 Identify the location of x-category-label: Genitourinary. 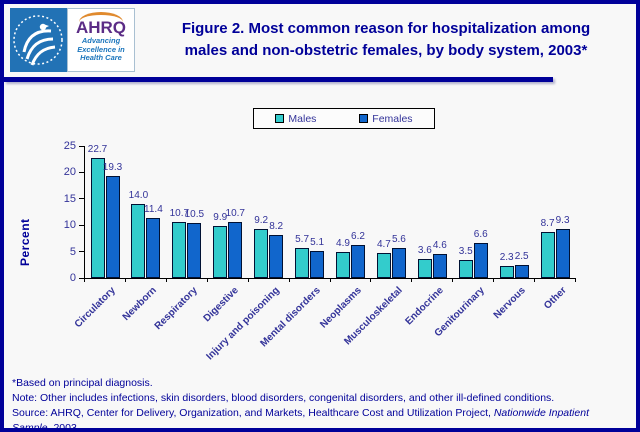
(459, 312).